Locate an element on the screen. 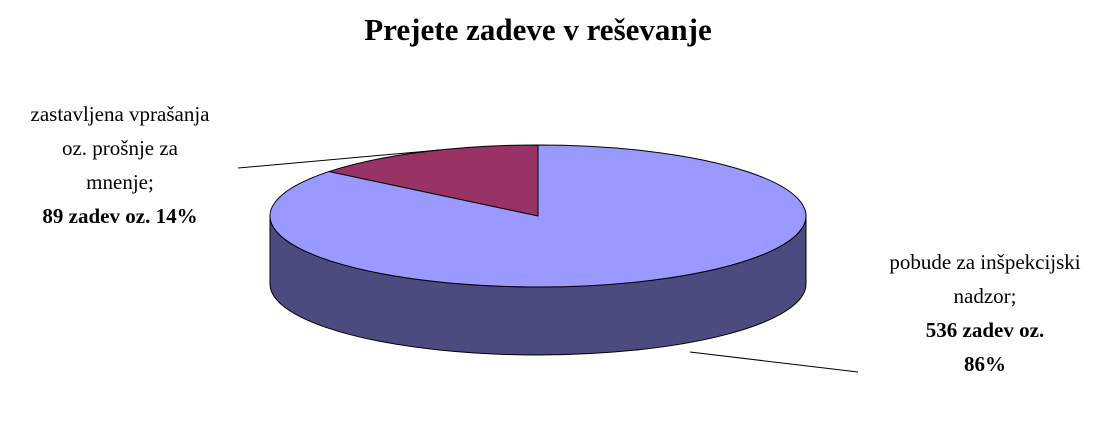  value-label: 536 zadev oz. 86% is located at coordinates (985, 347).